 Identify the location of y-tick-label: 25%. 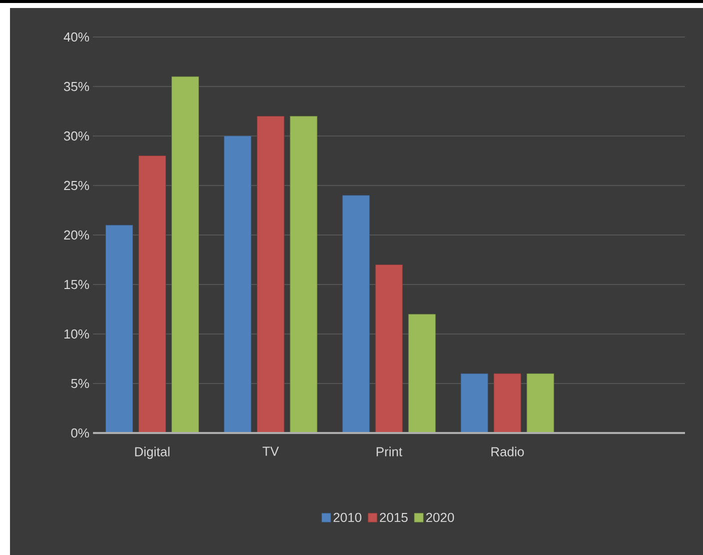
(77, 185).